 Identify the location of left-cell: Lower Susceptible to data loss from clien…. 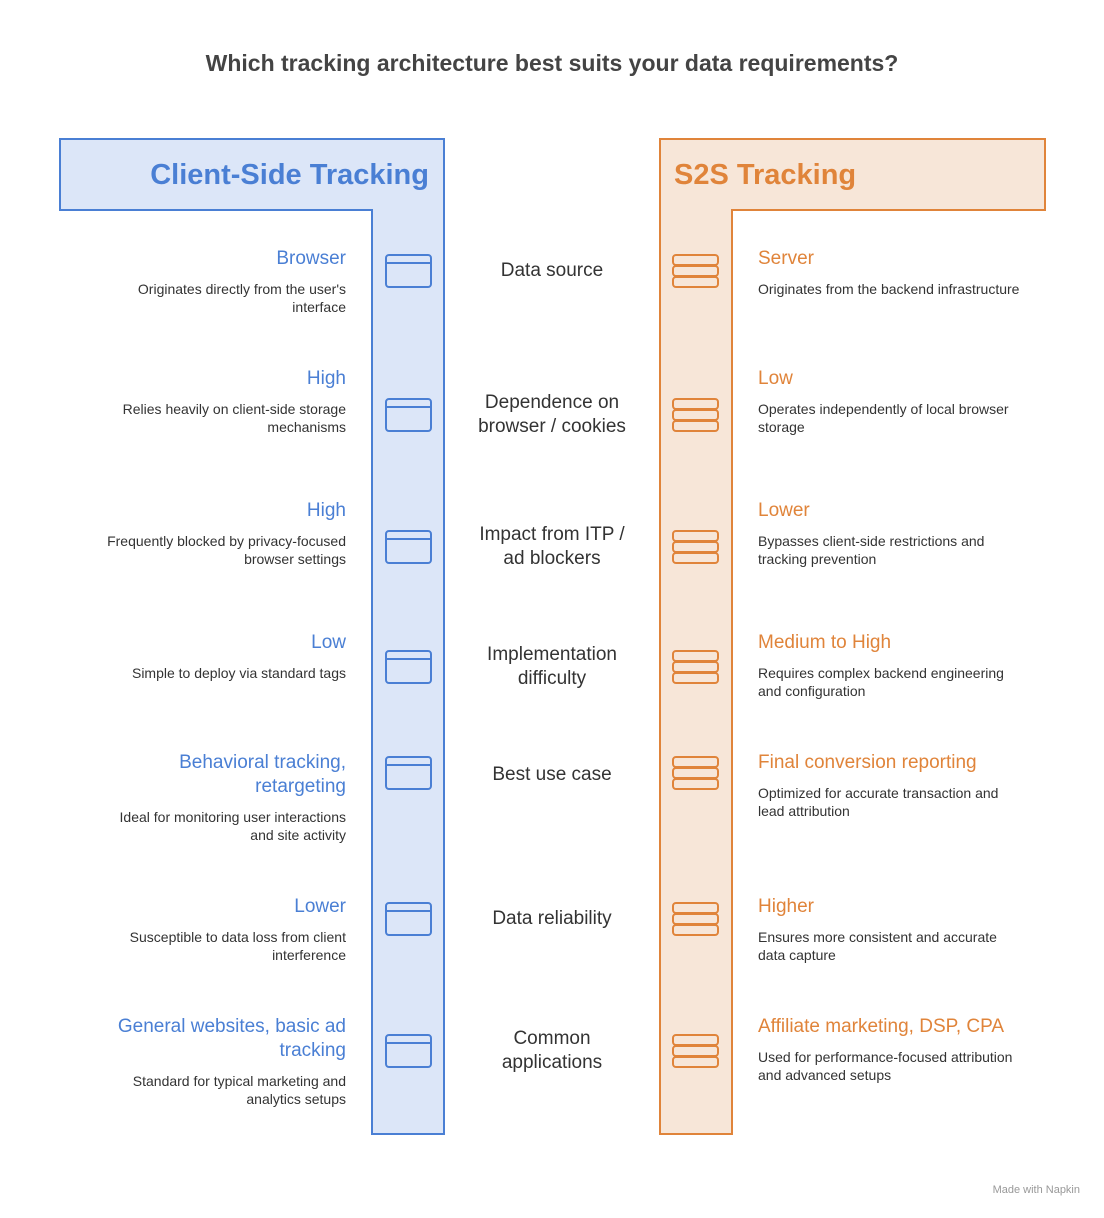
(221, 929).